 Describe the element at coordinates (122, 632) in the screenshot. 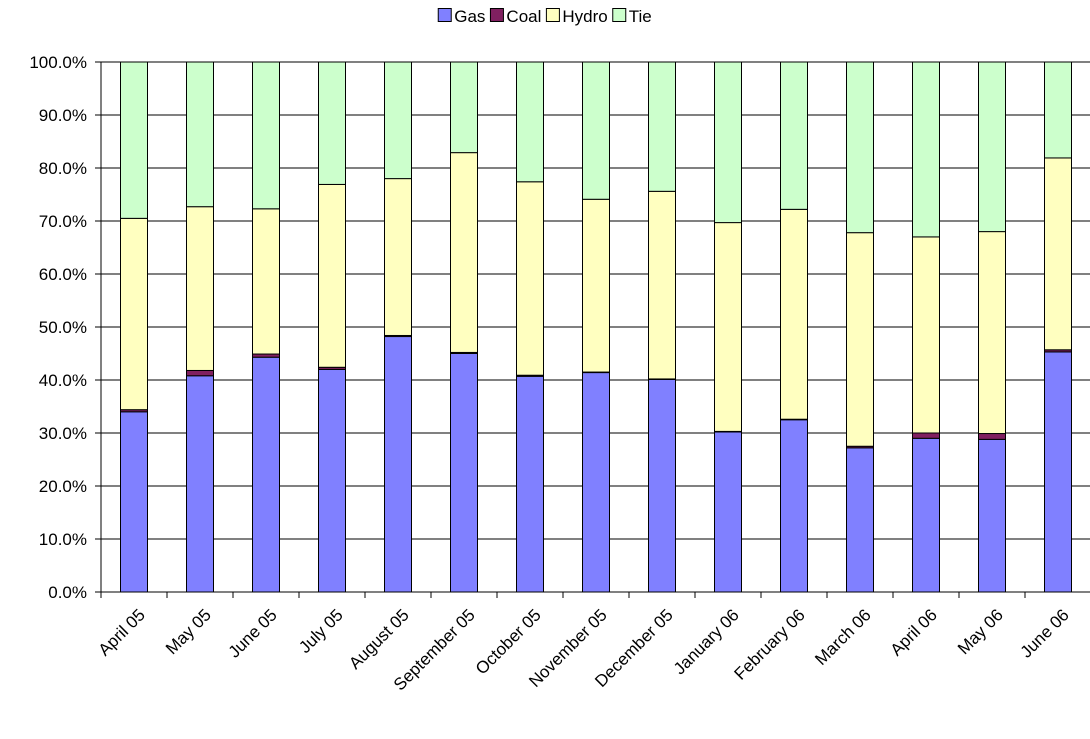

I see `x-tick-label: April 05` at that location.